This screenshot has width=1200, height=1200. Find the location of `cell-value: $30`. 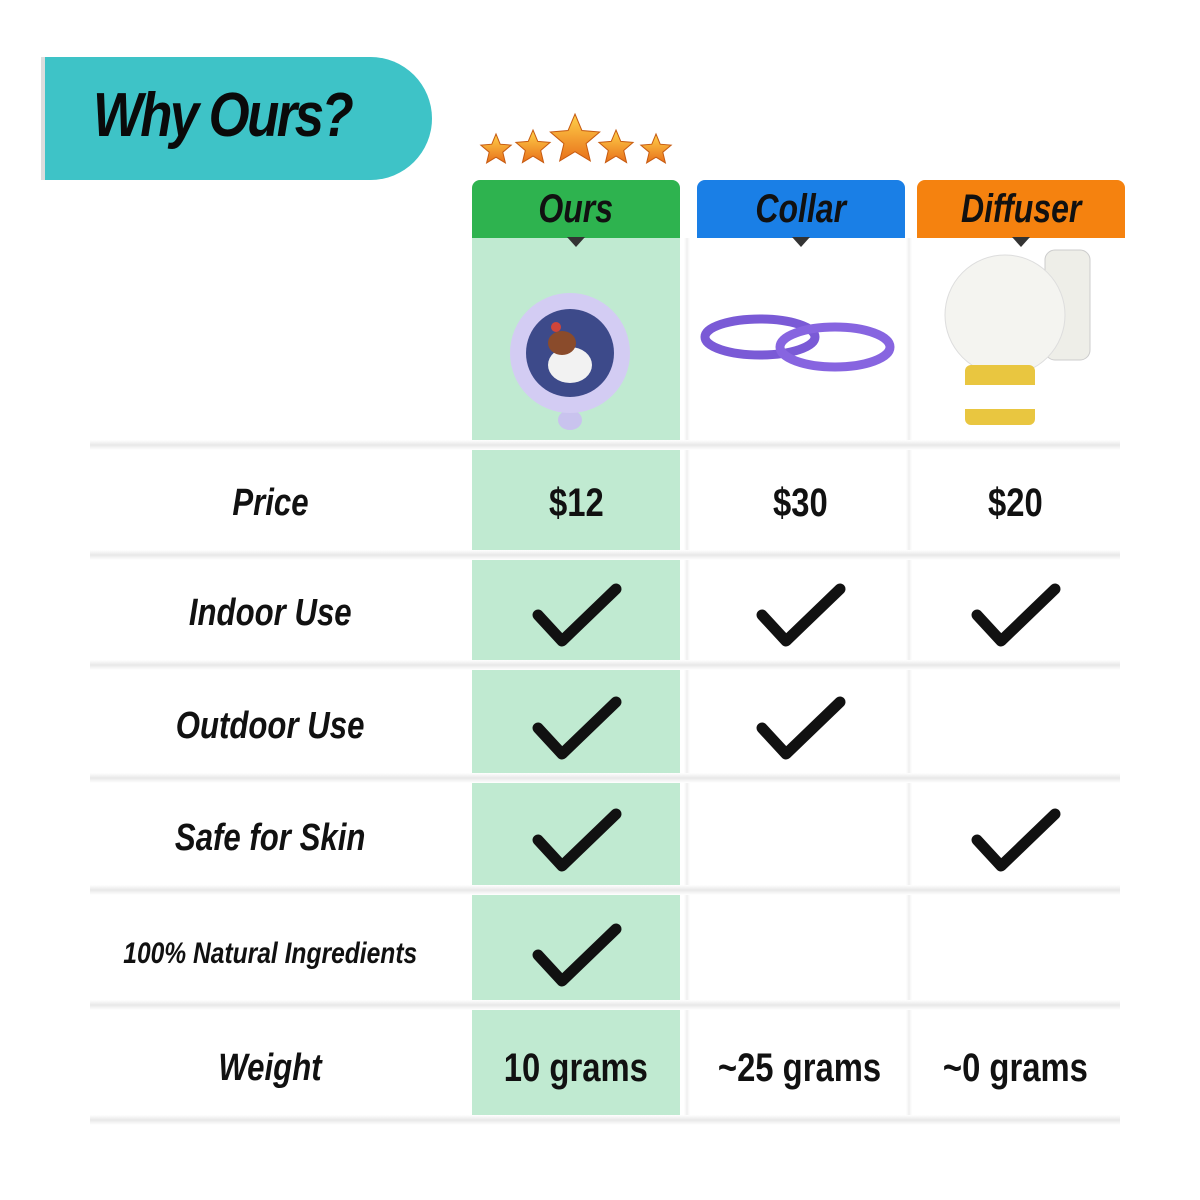

cell-value: $30 is located at coordinates (800, 503).